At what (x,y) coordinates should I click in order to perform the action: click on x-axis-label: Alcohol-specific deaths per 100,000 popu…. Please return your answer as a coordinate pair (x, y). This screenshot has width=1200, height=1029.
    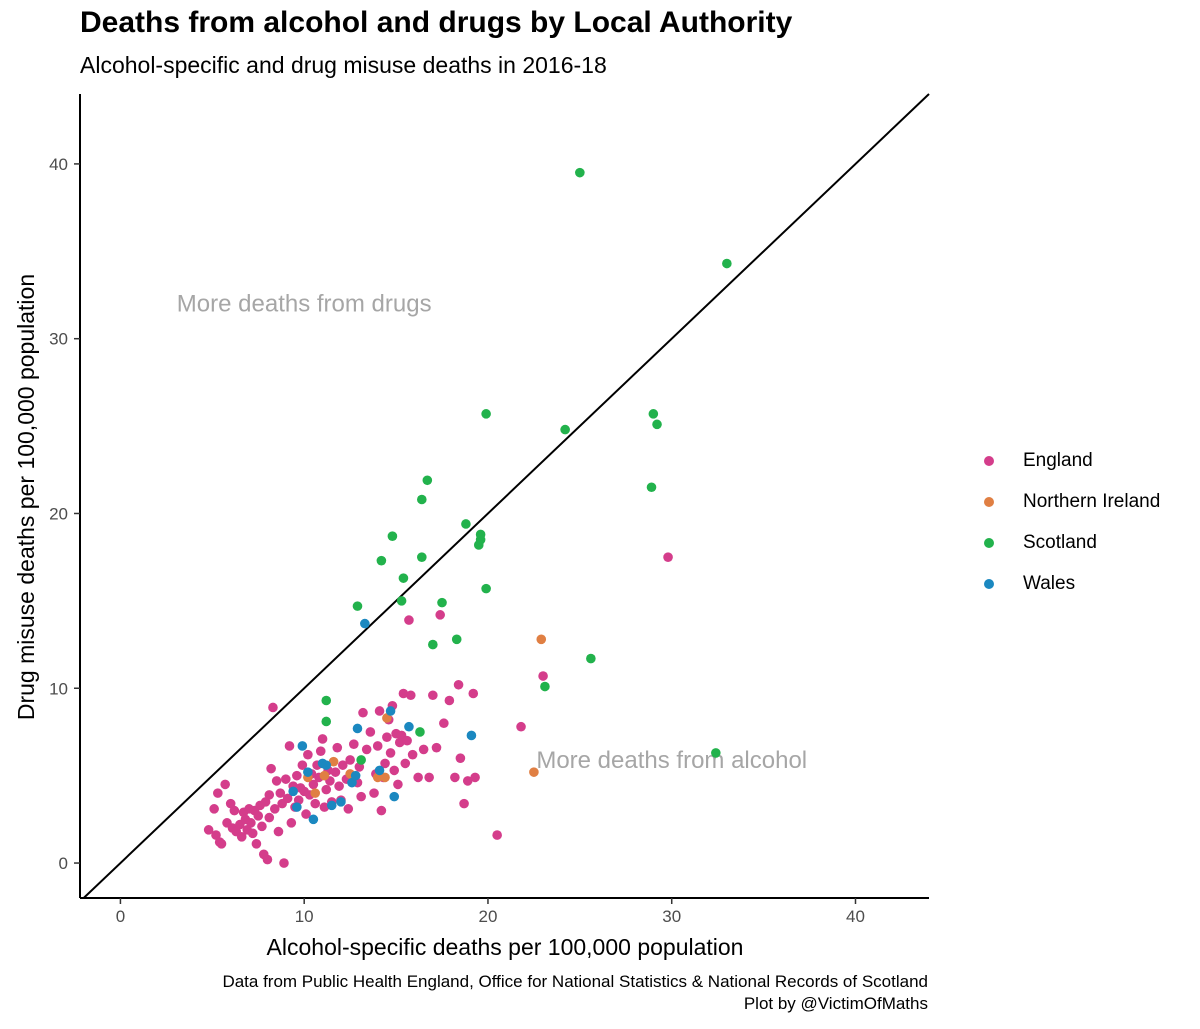
    Looking at the image, I should click on (505, 947).